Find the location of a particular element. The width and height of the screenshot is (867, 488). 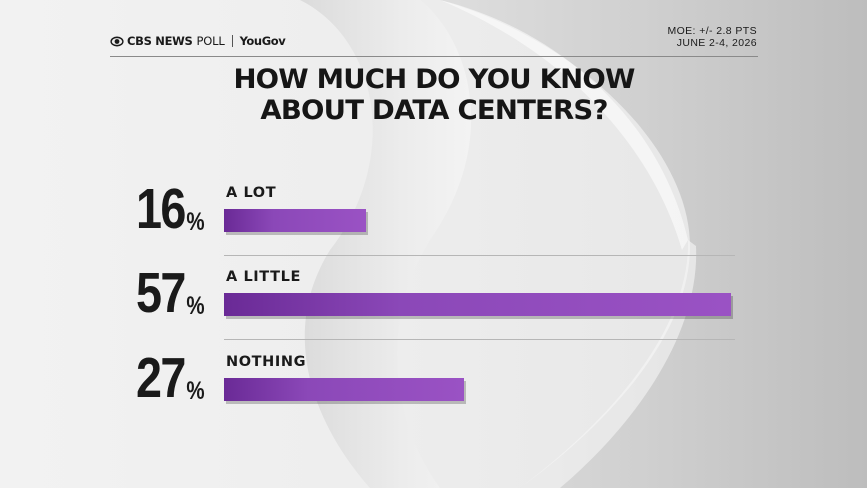

bar-value-label: 27% is located at coordinates (170, 378).